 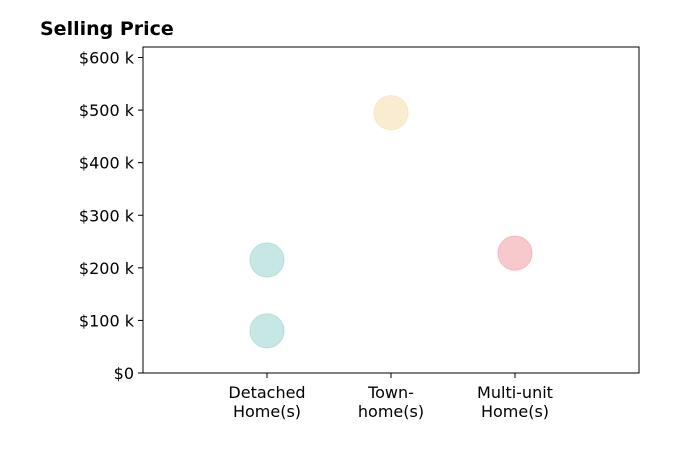 What do you see at coordinates (107, 58) in the screenshot?
I see `y-tick-label: $600 k` at bounding box center [107, 58].